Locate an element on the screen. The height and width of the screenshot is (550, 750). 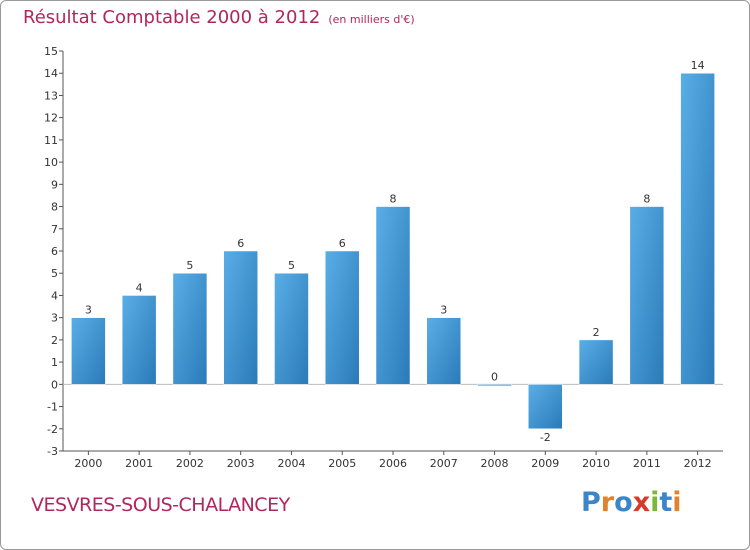
x-tick-label: 2003 is located at coordinates (241, 463).